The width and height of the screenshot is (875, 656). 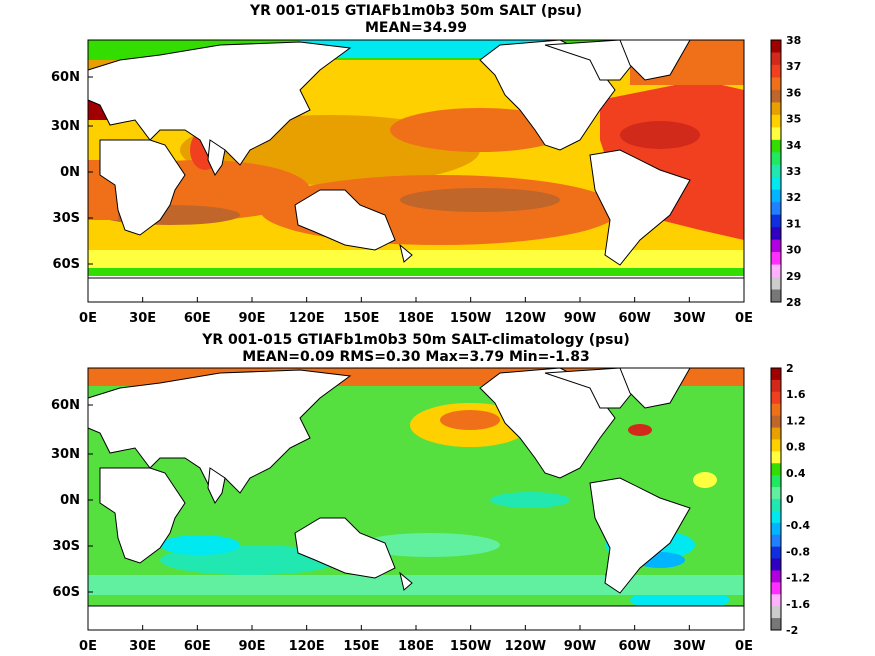 What do you see at coordinates (793, 302) in the screenshot?
I see `map1-colorbar-label: 28` at bounding box center [793, 302].